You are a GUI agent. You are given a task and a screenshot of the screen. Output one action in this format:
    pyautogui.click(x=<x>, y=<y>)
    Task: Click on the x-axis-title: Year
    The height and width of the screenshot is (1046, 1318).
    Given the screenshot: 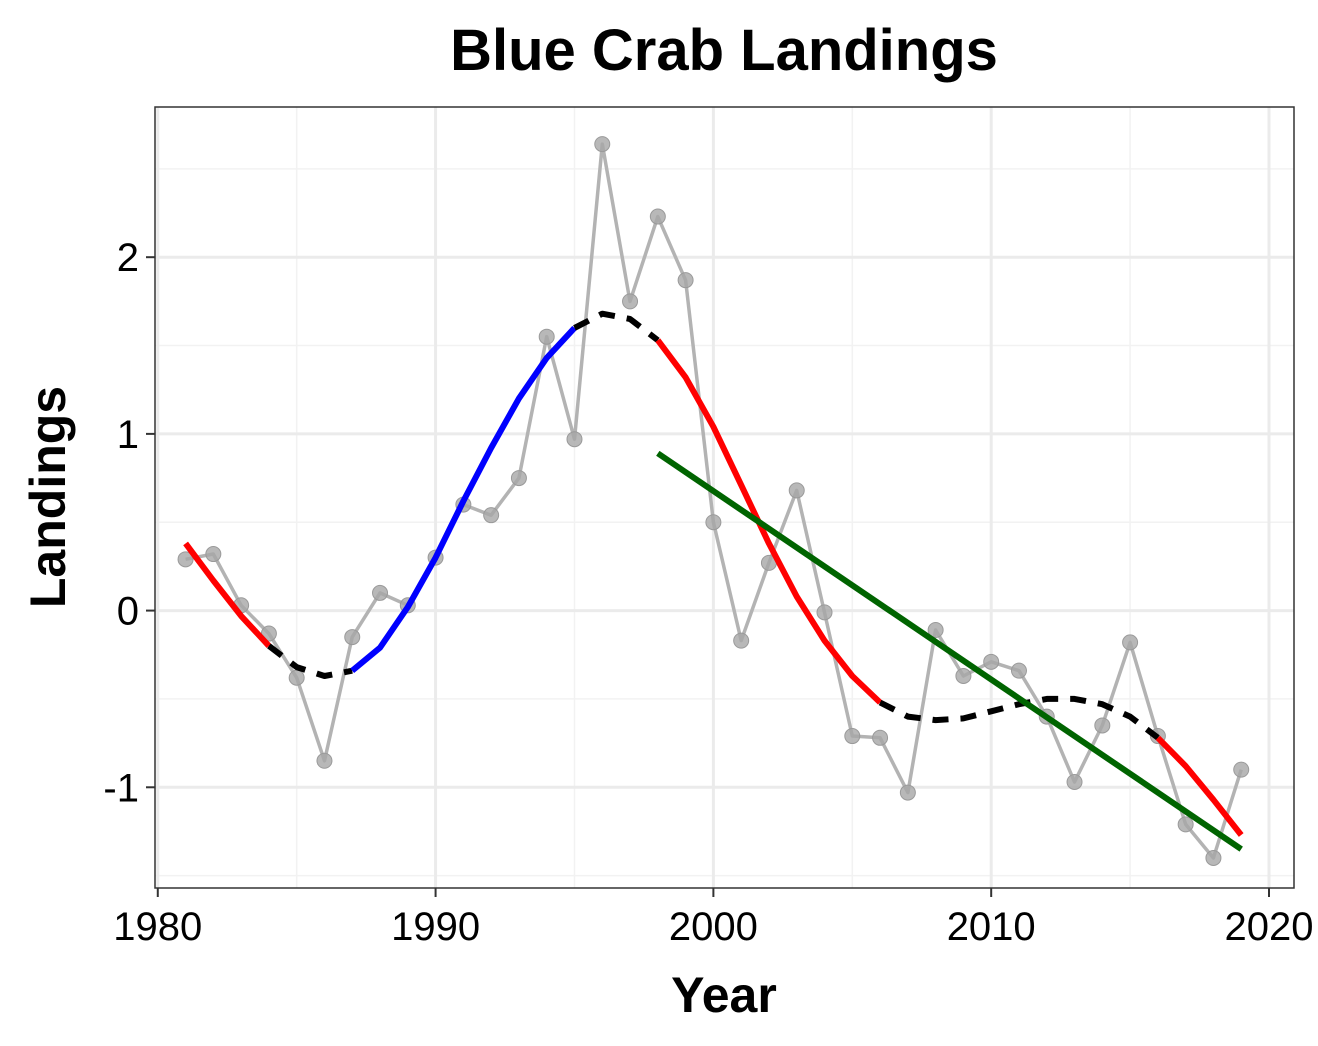 What is the action you would take?
    pyautogui.click(x=724, y=995)
    